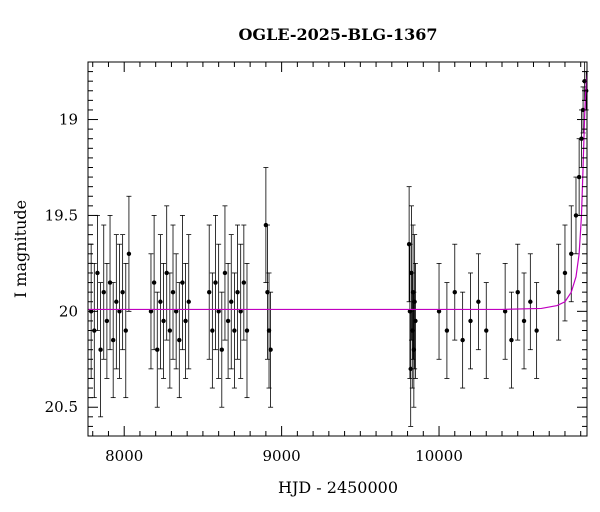 The width and height of the screenshot is (600, 512). Describe the element at coordinates (61, 407) in the screenshot. I see `y-tick-label: 20.5` at that location.